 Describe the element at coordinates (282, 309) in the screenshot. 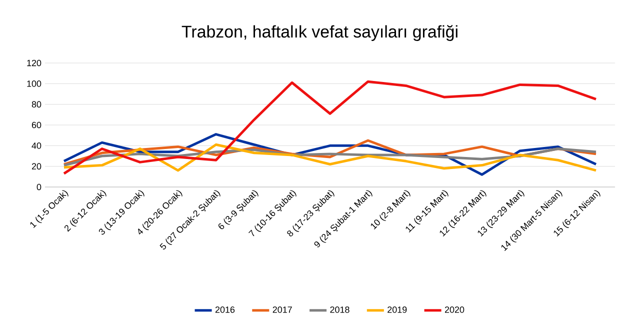

I see `legend-label: 2017` at that location.